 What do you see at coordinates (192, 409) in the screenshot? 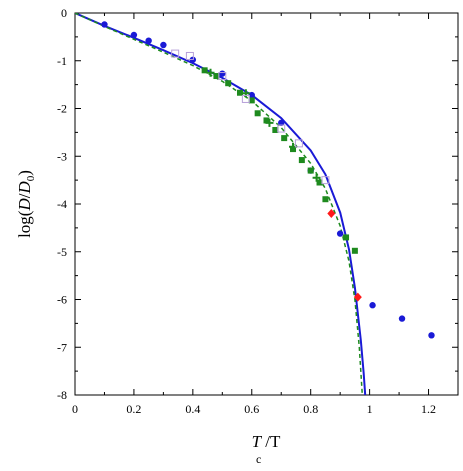
I see `x-tick-label: 0.4` at bounding box center [192, 409].